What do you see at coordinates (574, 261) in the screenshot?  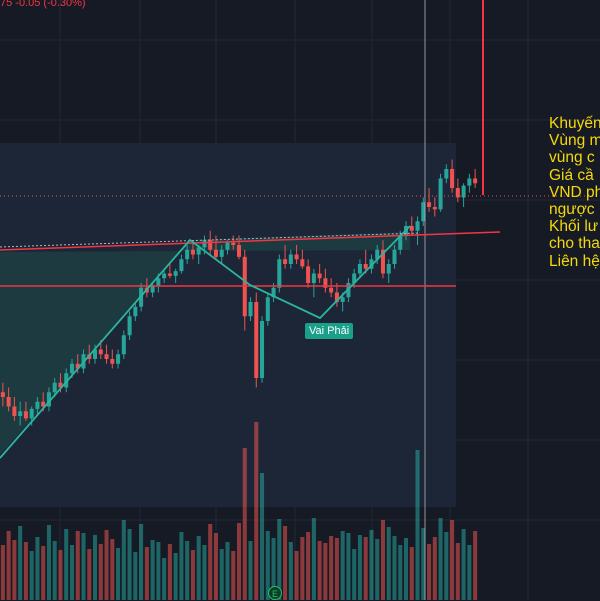 I see `note-line: Liên hệ` at bounding box center [574, 261].